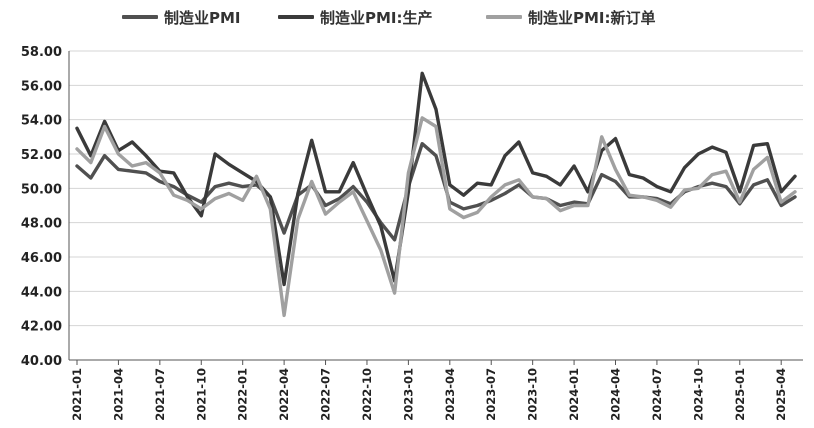  What do you see at coordinates (41, 121) in the screenshot?
I see `y-tick-label: 54.00` at bounding box center [41, 121].